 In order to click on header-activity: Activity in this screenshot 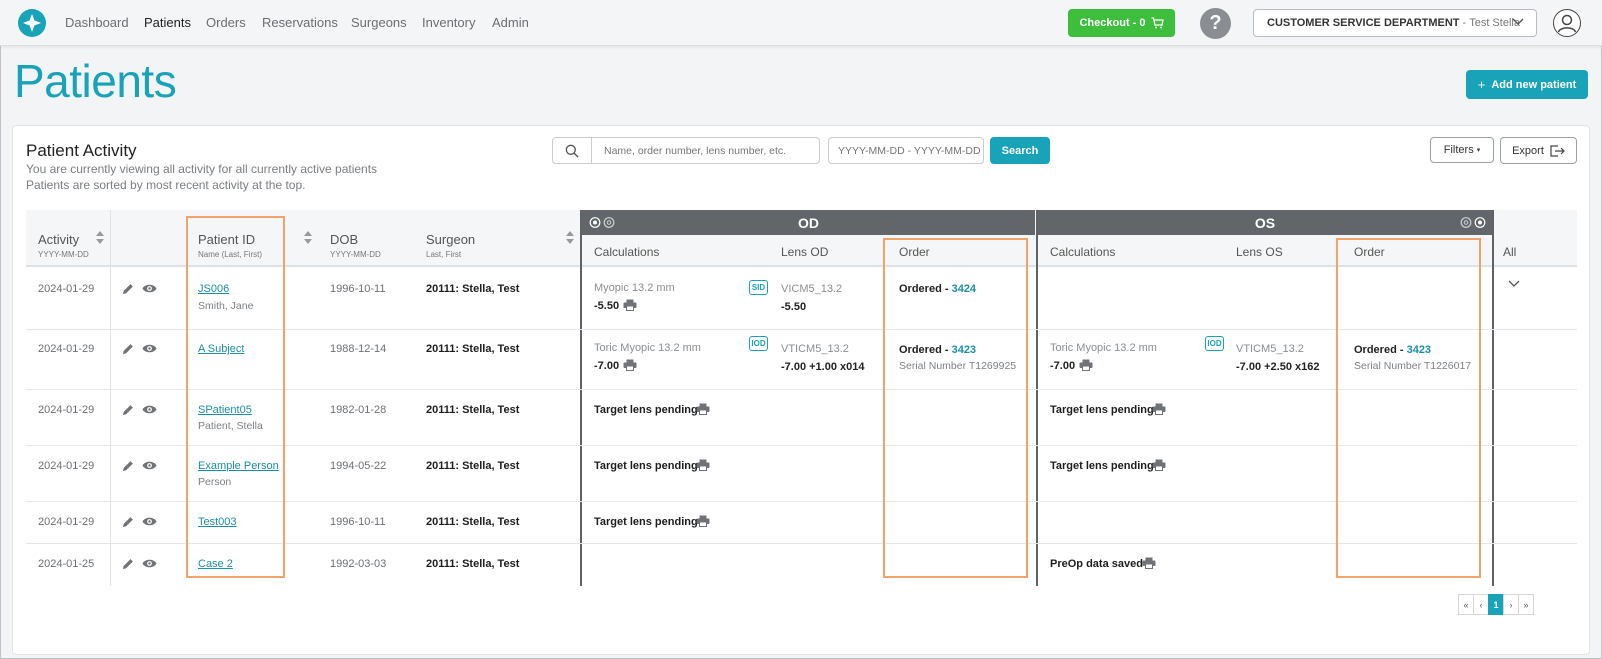, I will do `click(59, 239)`.